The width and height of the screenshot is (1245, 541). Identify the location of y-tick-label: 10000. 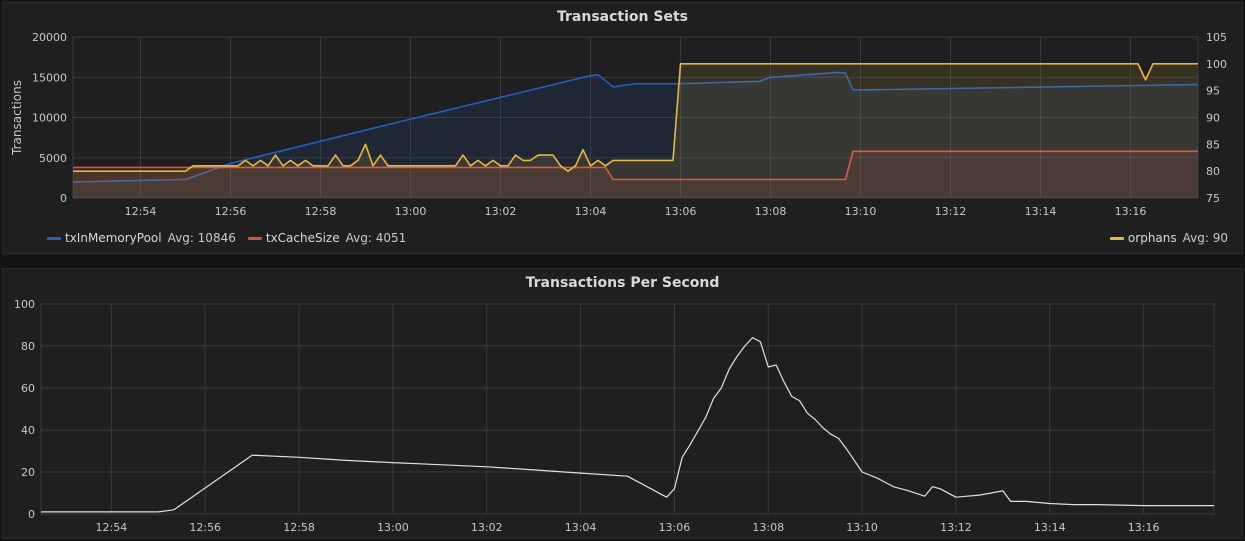
(49, 118).